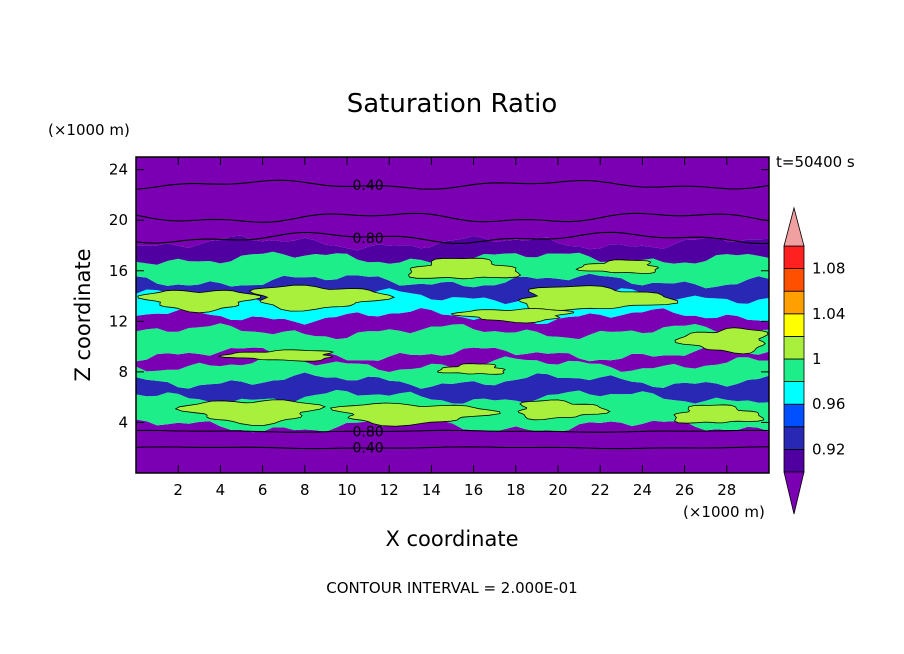 Image resolution: width=904 pixels, height=654 pixels. What do you see at coordinates (473, 490) in the screenshot?
I see `x-tick-label: 16` at bounding box center [473, 490].